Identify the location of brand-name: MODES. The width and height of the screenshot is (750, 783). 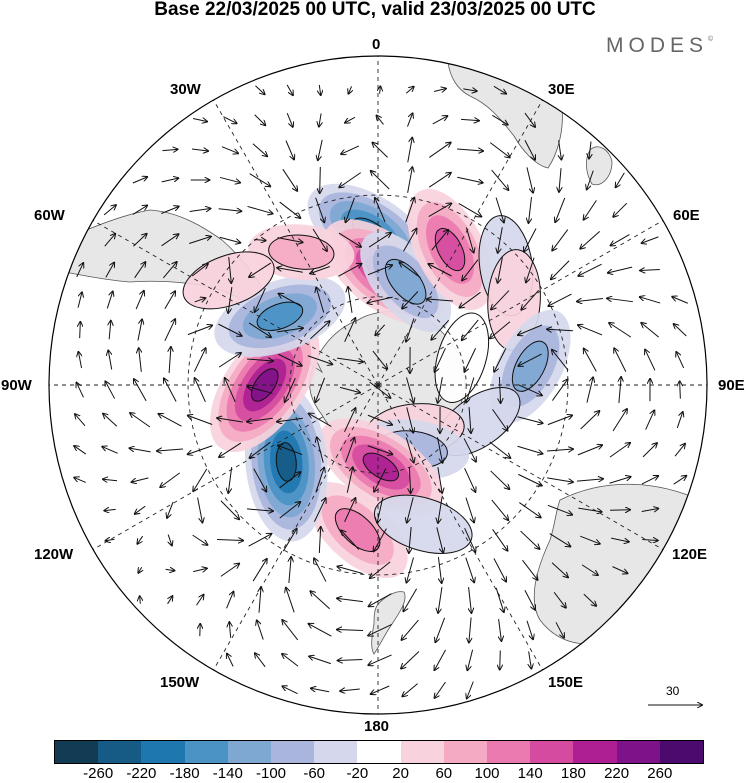
(657, 45).